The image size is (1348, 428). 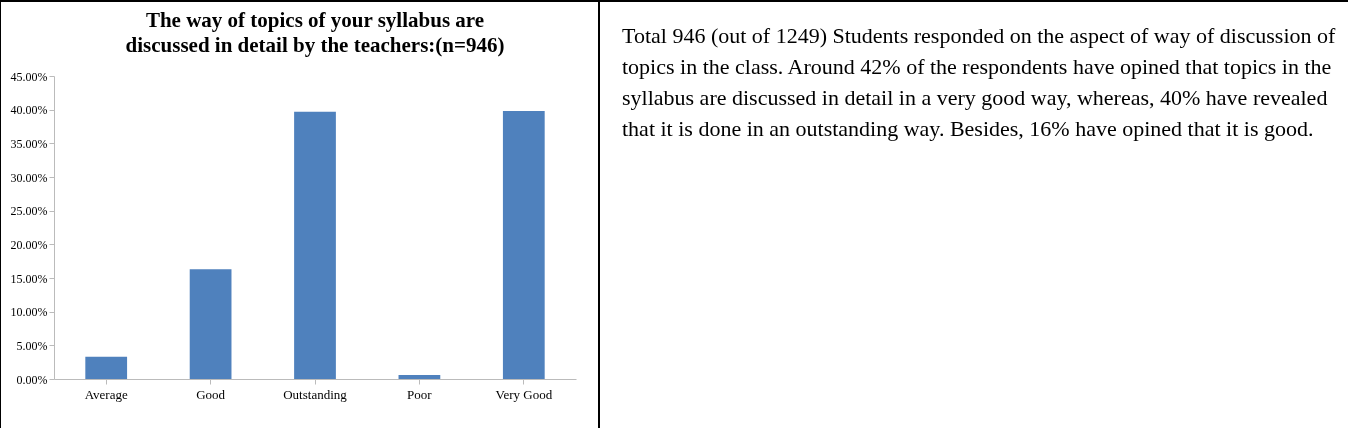 I want to click on y-tick-label: 20.00%, so click(x=29, y=244).